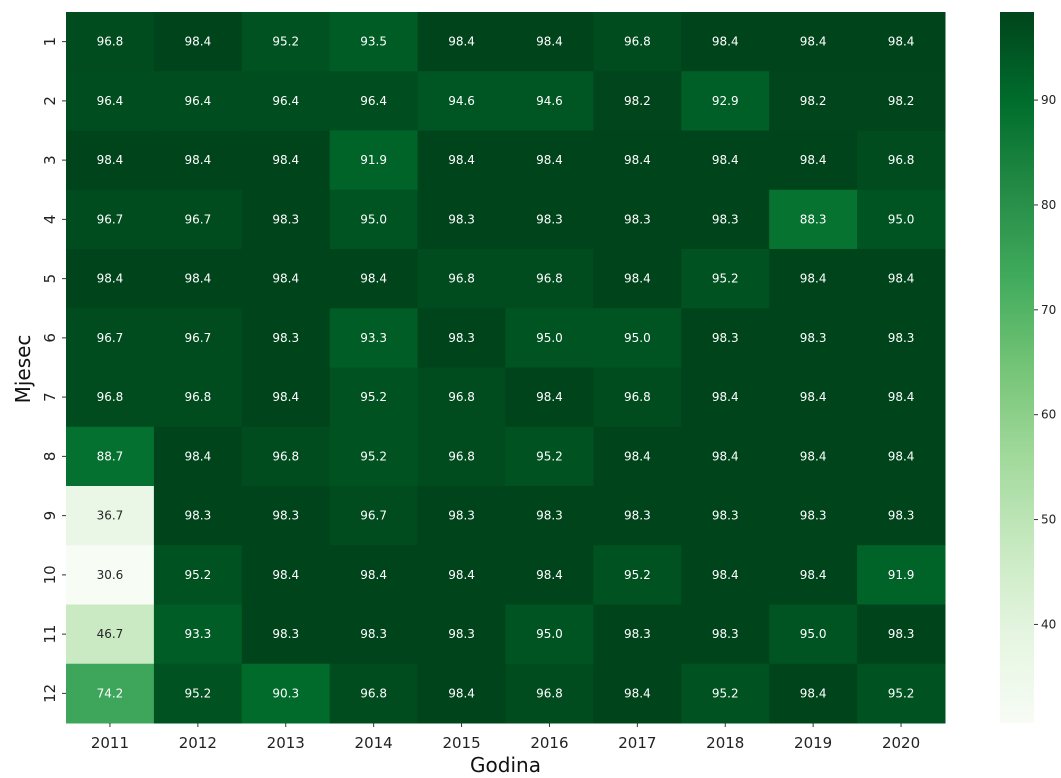  I want to click on cell-value-label: 74.2, so click(110, 693).